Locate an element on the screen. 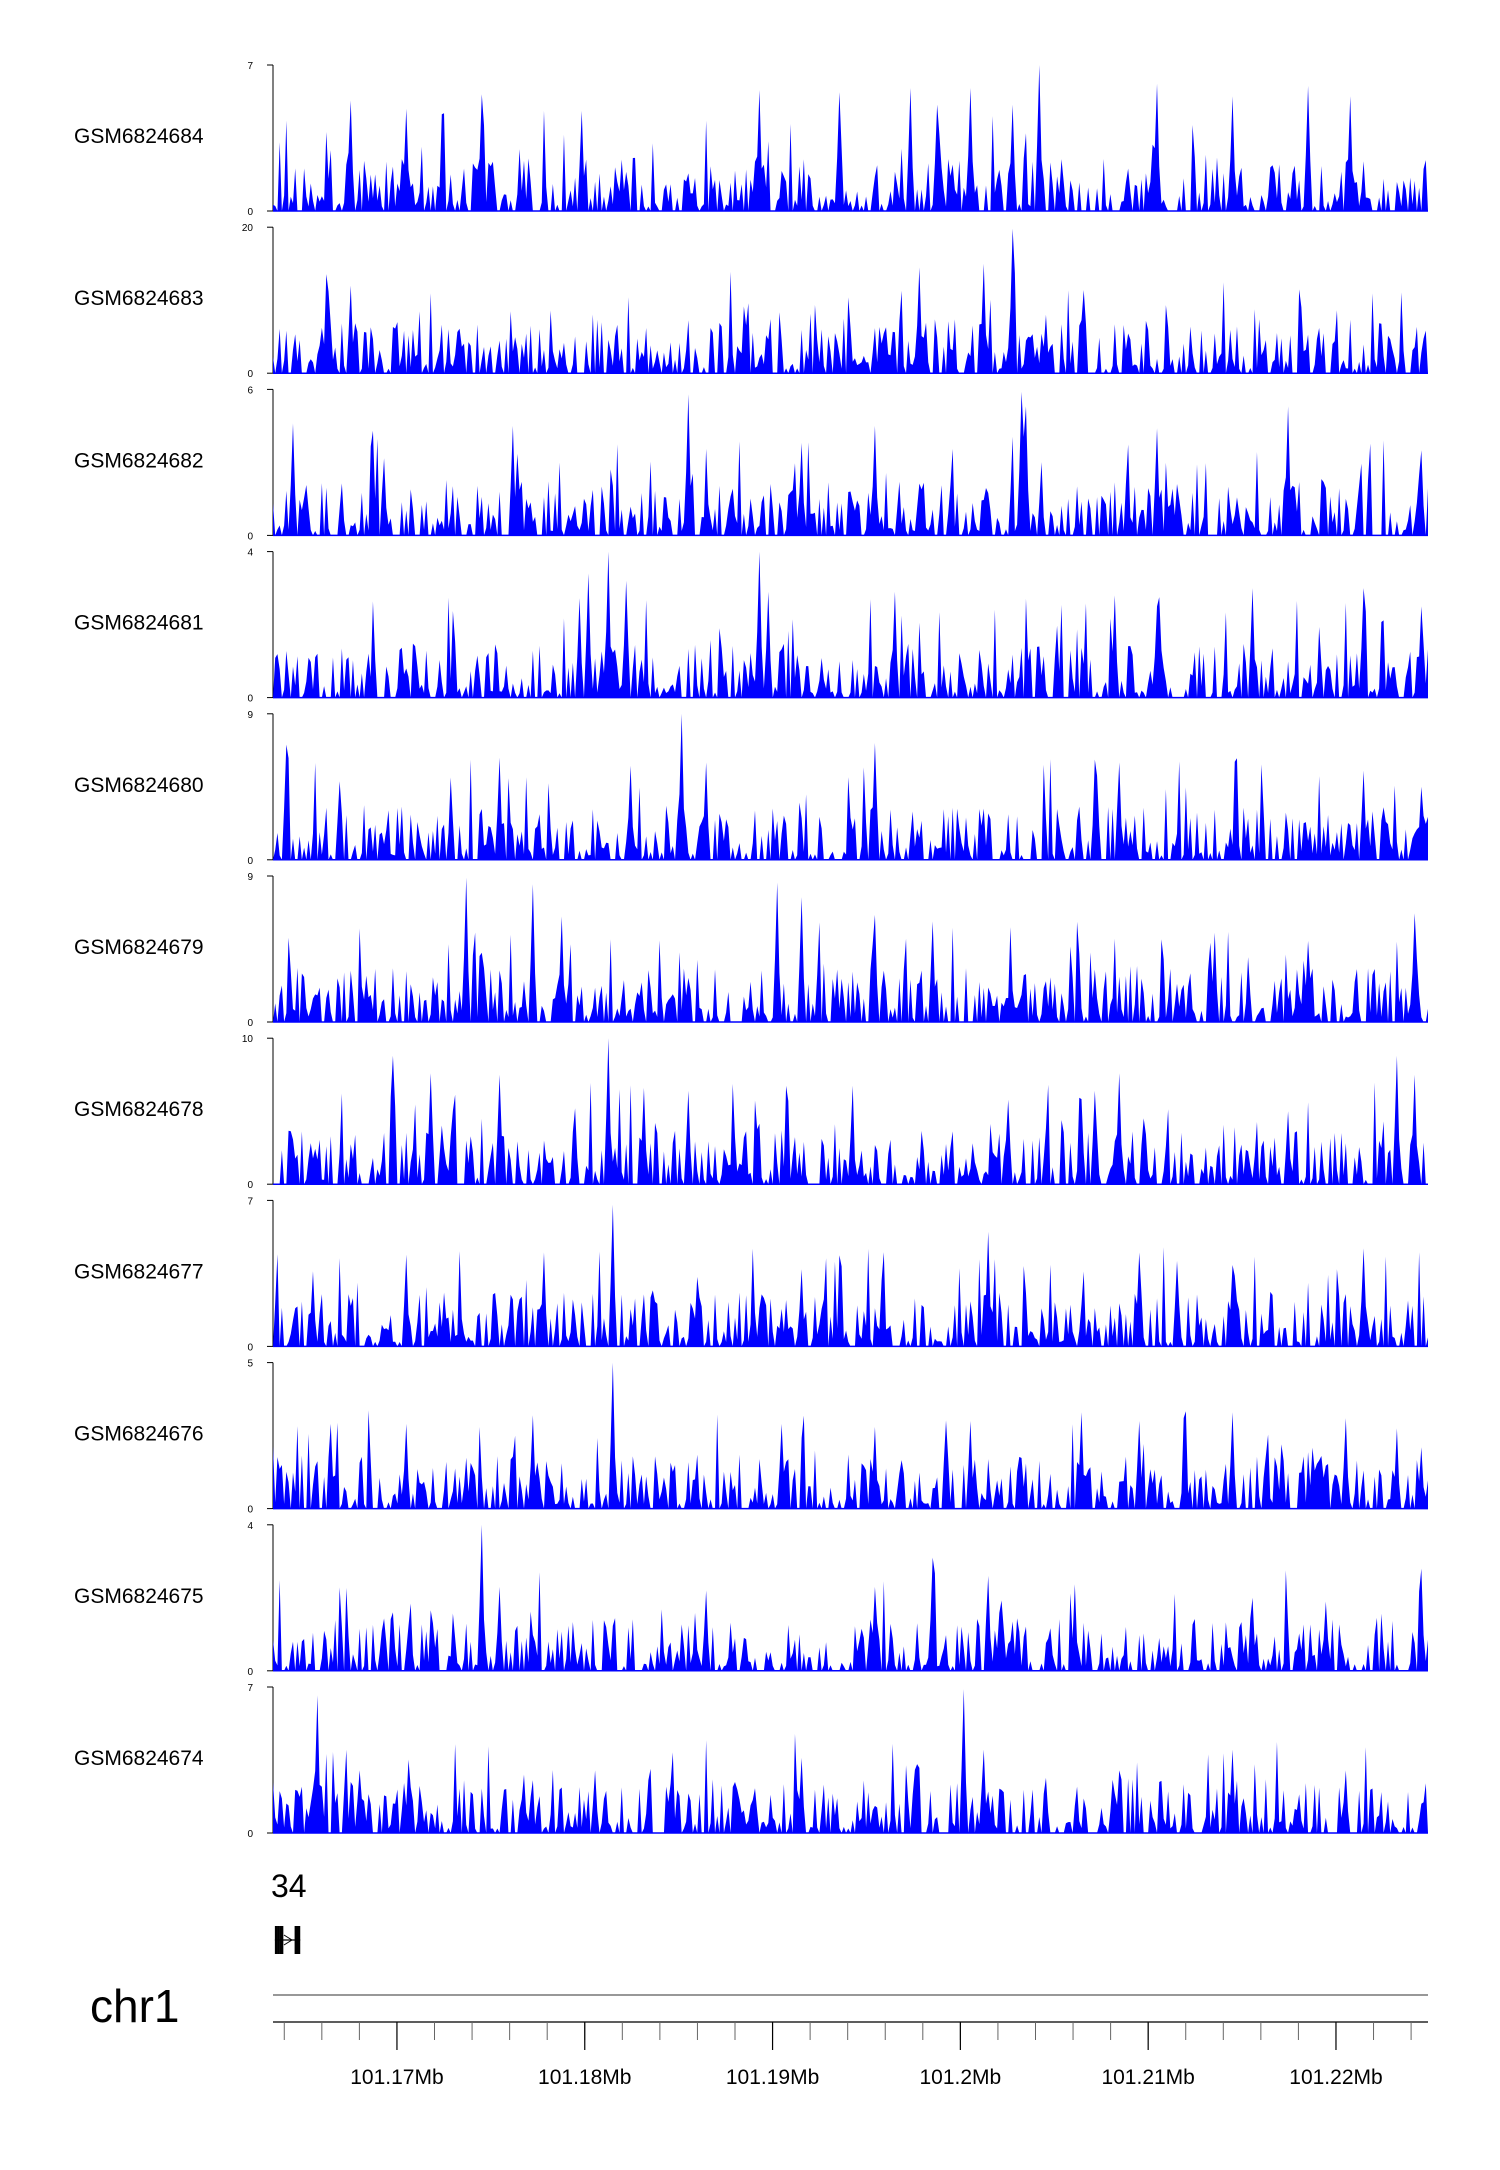  track-GSM6824679: GSM6824679 9 0 is located at coordinates (751, 950).